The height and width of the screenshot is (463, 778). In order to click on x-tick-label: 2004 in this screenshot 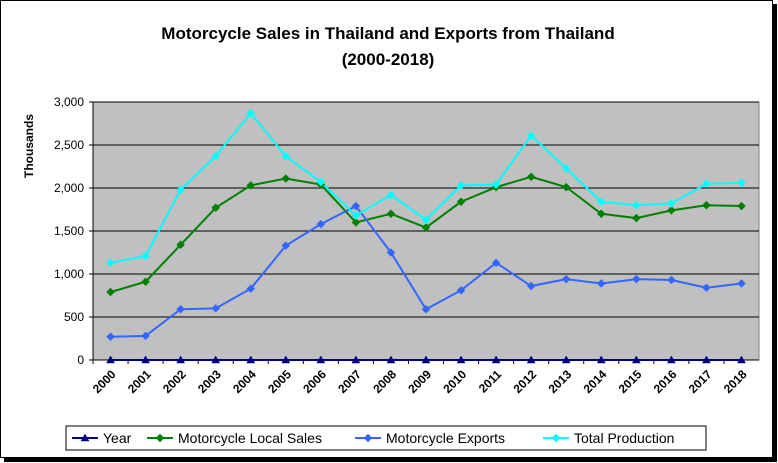, I will do `click(244, 381)`.